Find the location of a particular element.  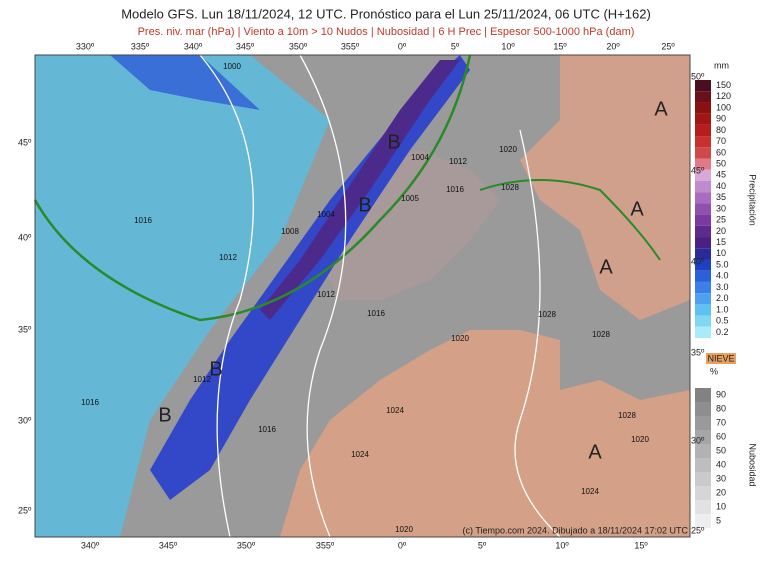

precip-level: 60 is located at coordinates (721, 152).